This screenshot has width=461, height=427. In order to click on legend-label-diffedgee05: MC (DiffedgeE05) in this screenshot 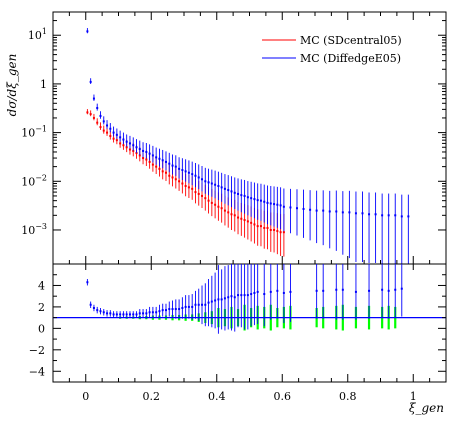, I will do `click(350, 58)`.